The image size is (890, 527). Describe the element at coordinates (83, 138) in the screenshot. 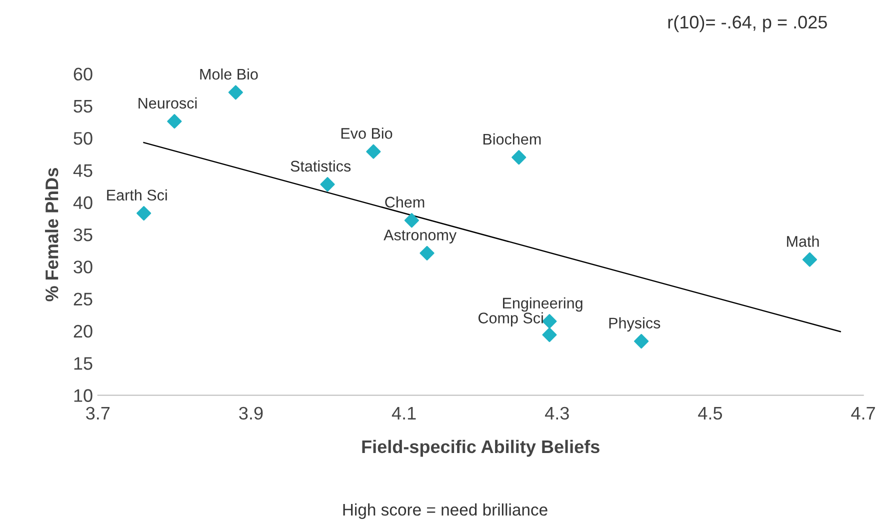

I see `y-tick-label: 50` at that location.